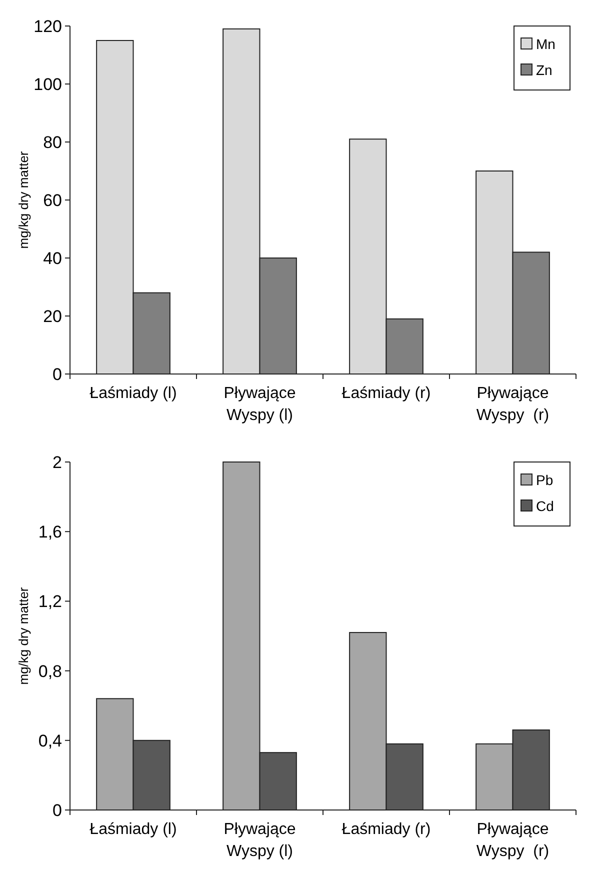 The height and width of the screenshot is (892, 594). Describe the element at coordinates (48, 26) in the screenshot. I see `y-tick-label: 120` at that location.